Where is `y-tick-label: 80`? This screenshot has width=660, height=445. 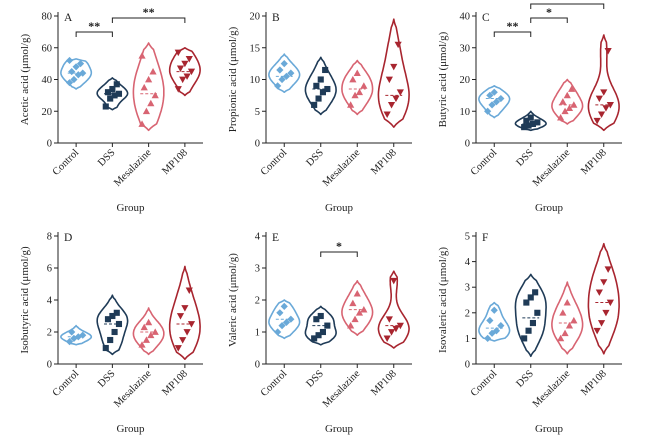 y-tick-label: 80 is located at coordinates (47, 17).